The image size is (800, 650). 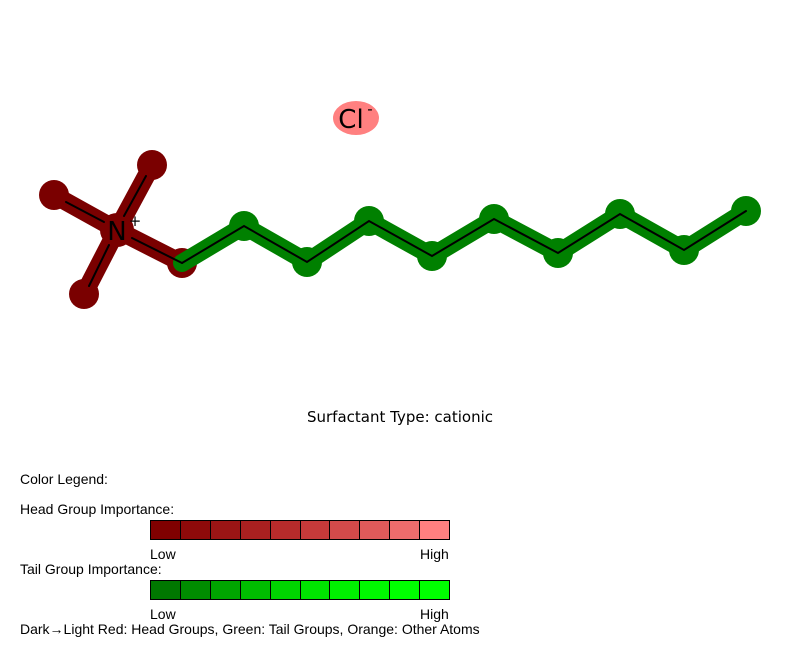 I want to click on nitrogen-label: N, so click(x=116, y=232).